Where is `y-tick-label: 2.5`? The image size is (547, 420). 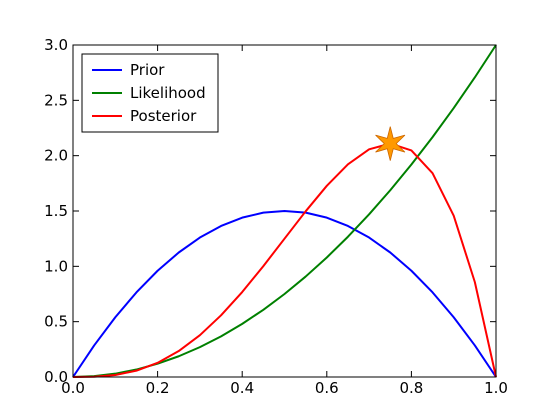 y-tick-label: 2.5 is located at coordinates (56, 100).